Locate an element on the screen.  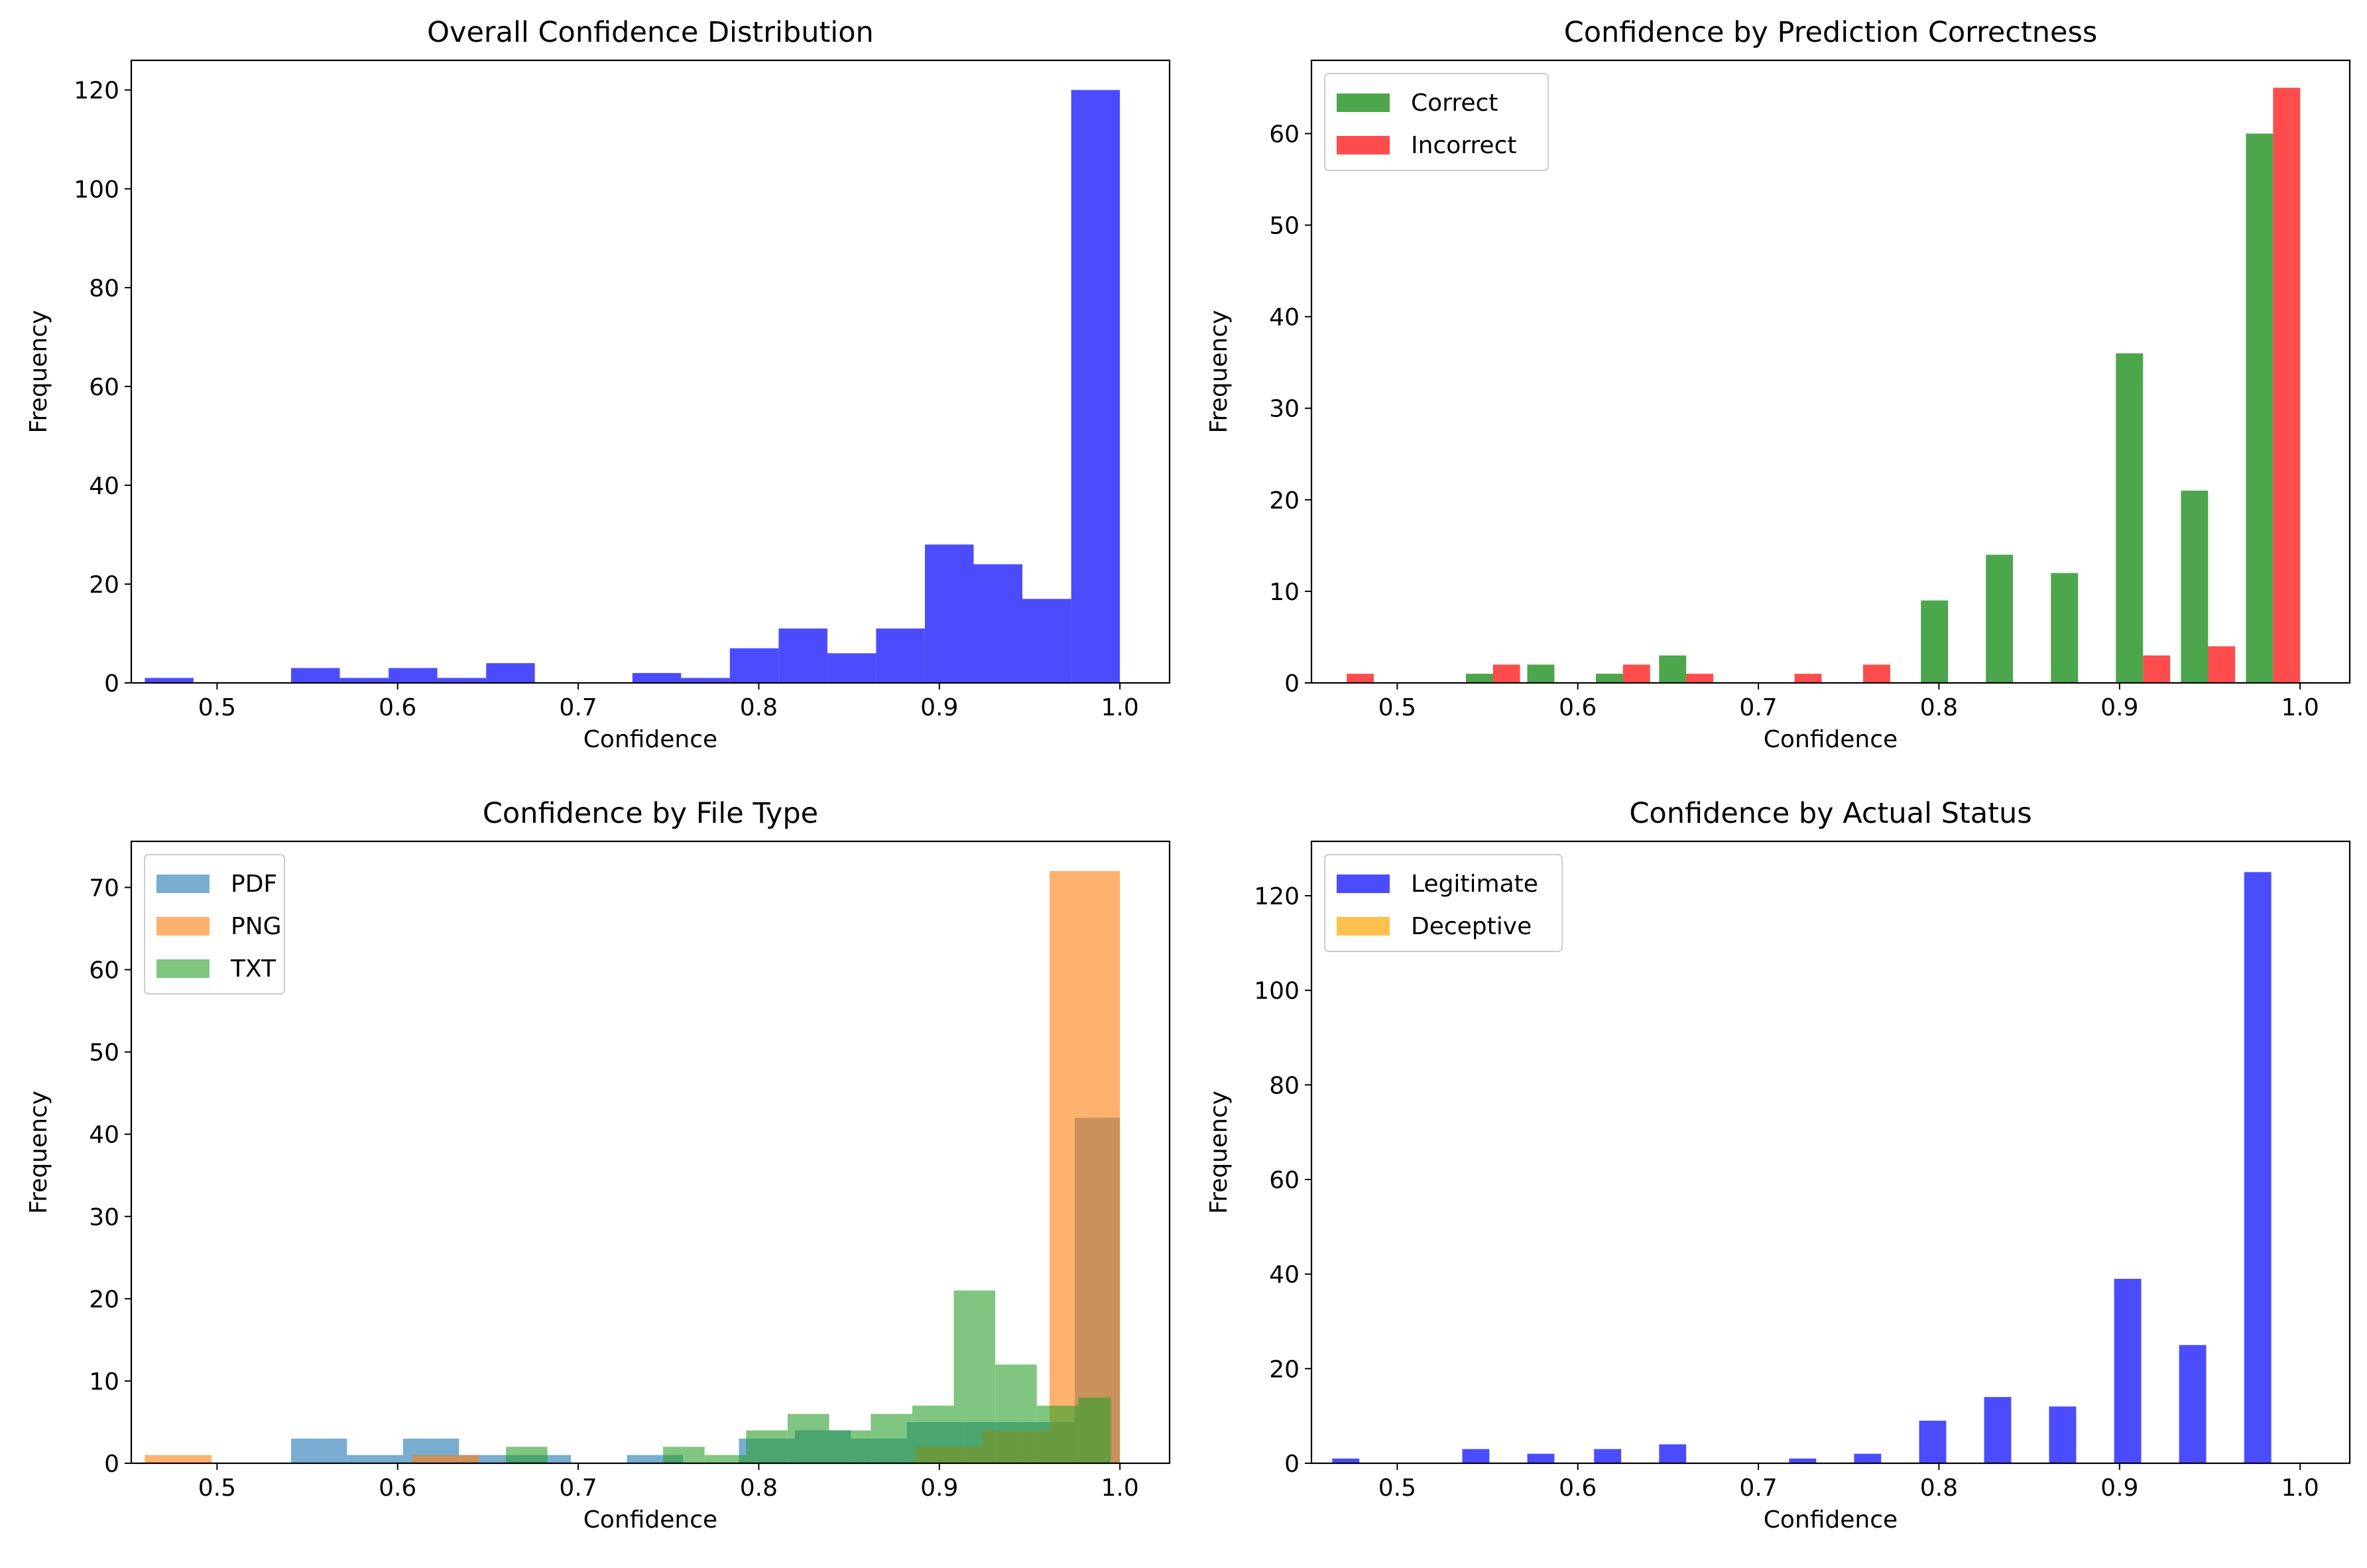
x-tick-label: 0.6 is located at coordinates (1578, 1488).